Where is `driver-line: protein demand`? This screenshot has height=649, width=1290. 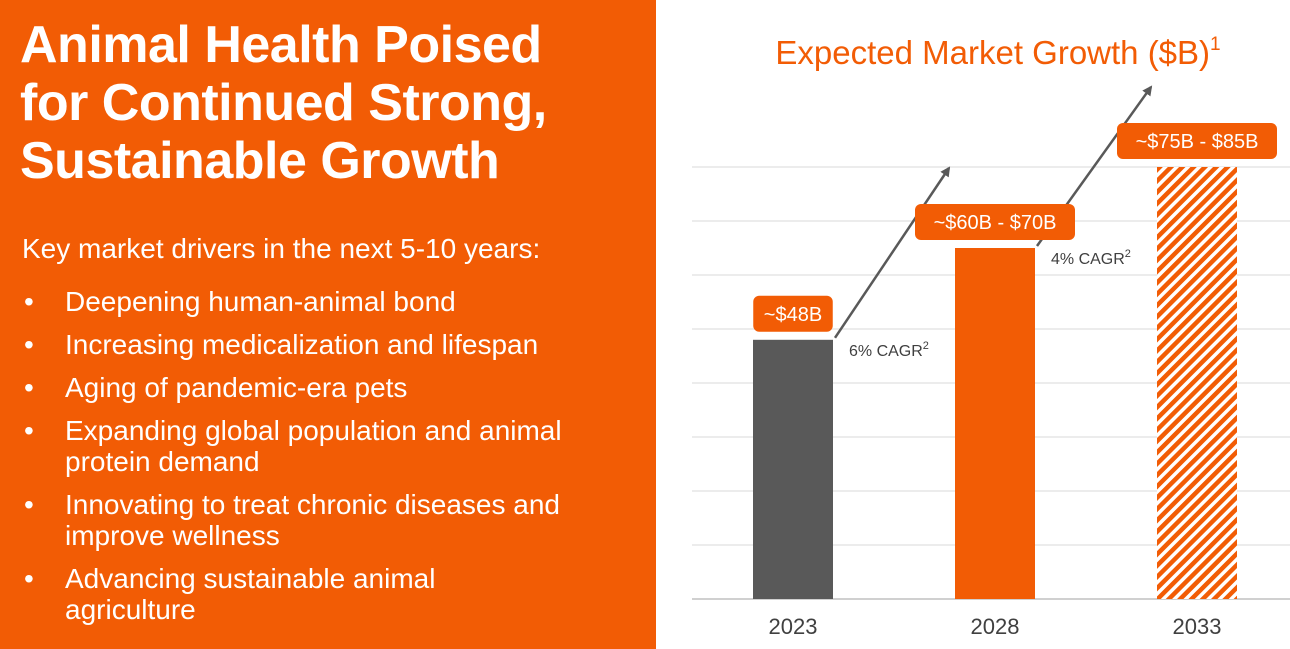 driver-line: protein demand is located at coordinates (162, 461).